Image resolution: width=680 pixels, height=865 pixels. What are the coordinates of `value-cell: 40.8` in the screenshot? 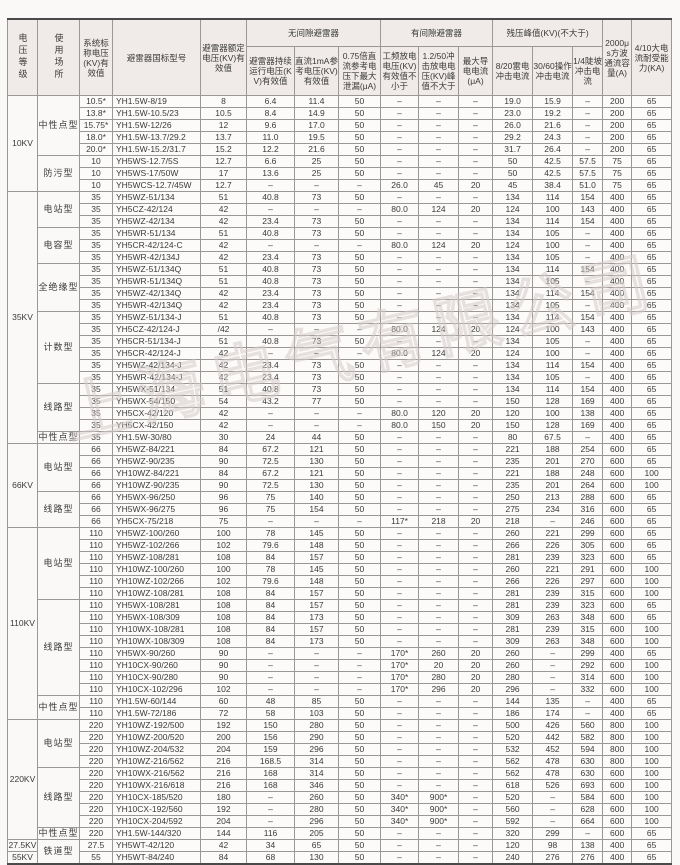 It's located at (270, 341).